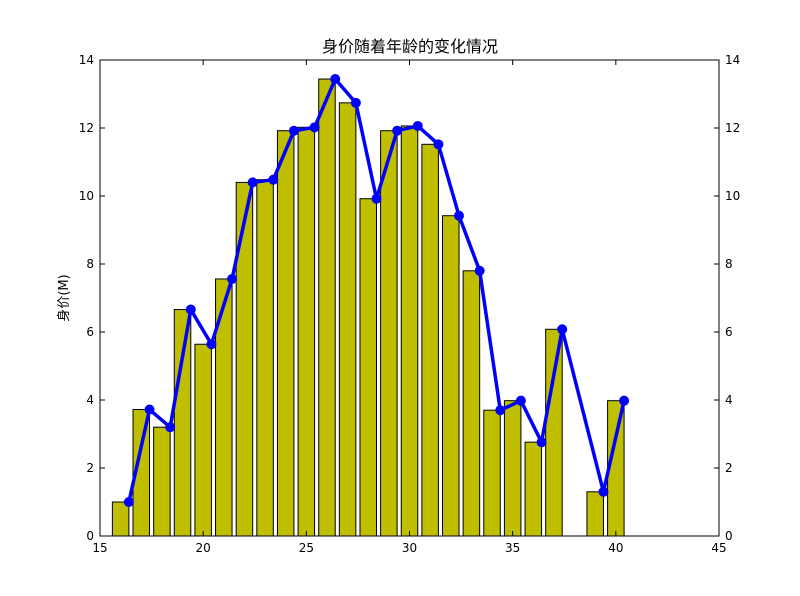 The width and height of the screenshot is (800, 596). Describe the element at coordinates (99, 548) in the screenshot. I see `x-tick-label-15: 15` at that location.